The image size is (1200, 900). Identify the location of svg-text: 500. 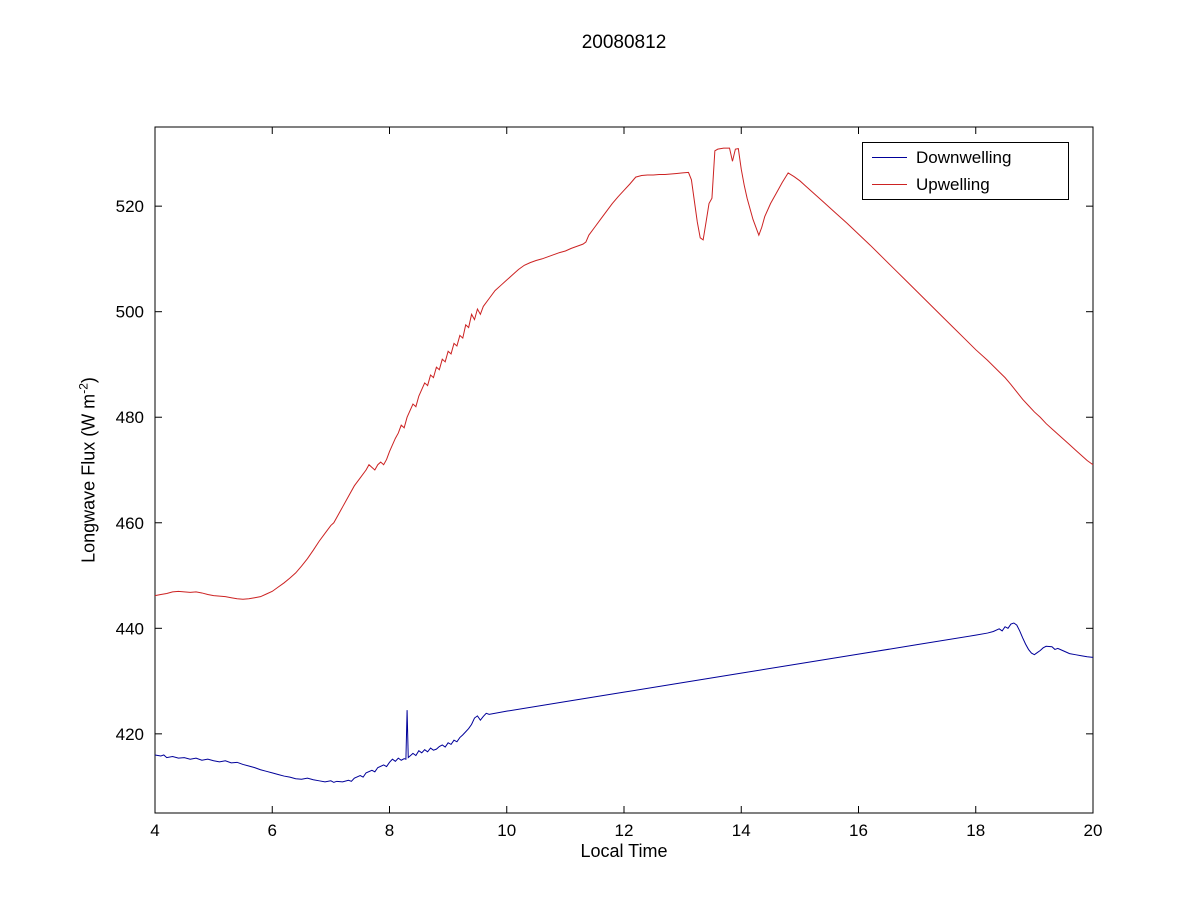
(130, 312).